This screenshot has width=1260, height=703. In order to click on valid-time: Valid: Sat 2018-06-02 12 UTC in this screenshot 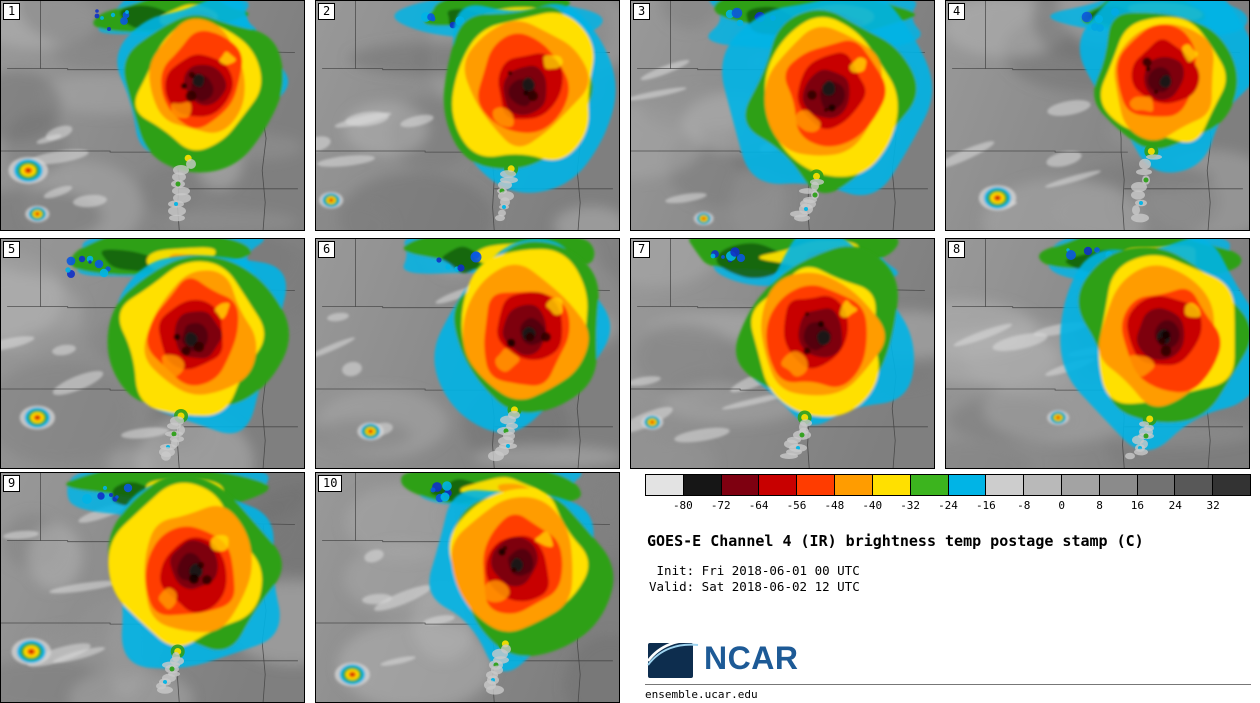, I will do `click(754, 586)`.